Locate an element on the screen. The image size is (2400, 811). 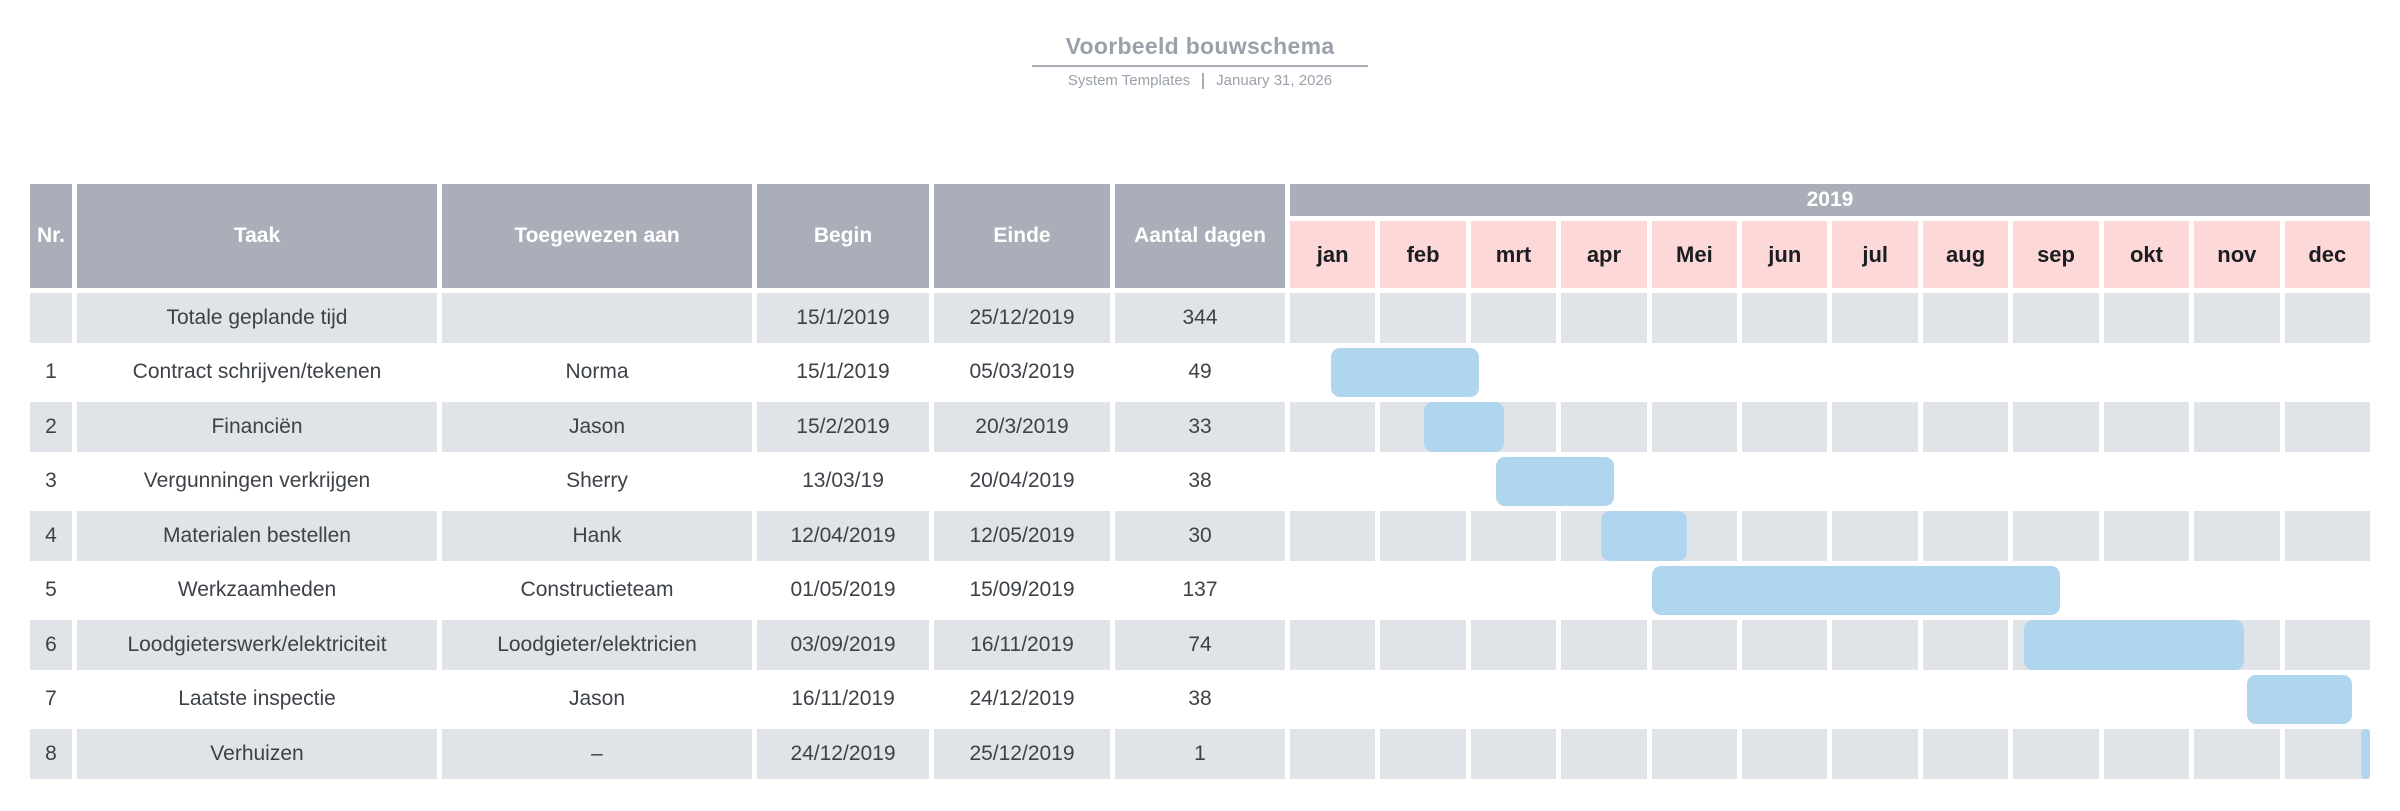
cell-einde: 05/03/2019 is located at coordinates (1022, 372).